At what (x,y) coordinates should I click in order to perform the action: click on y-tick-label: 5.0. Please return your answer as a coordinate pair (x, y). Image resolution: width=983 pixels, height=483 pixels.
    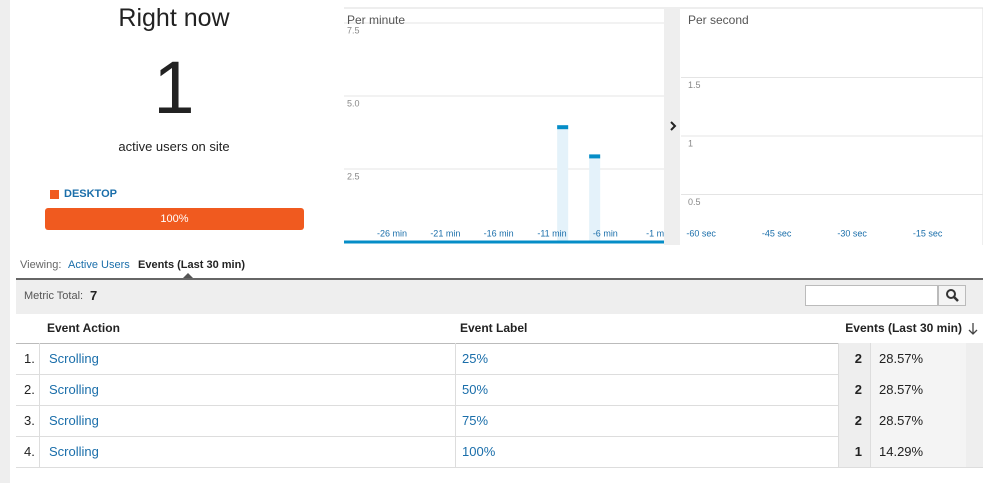
    Looking at the image, I should click on (353, 103).